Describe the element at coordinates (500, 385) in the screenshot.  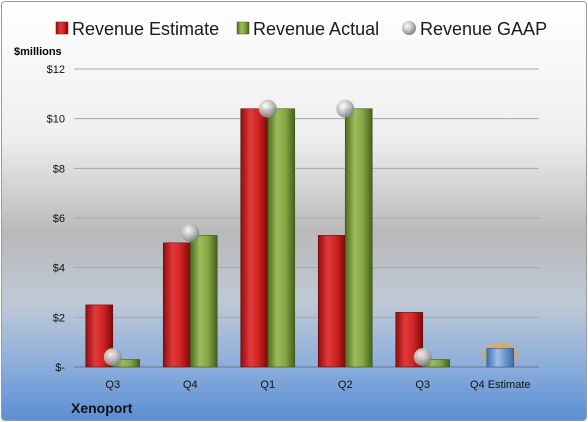
I see `x-category-label: Q4 Estimate` at that location.